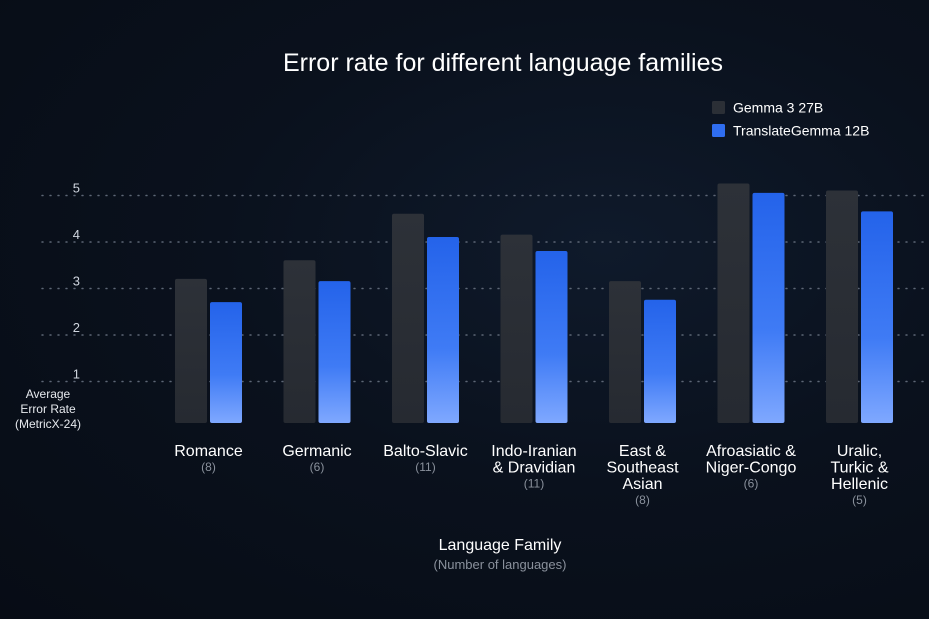  Describe the element at coordinates (76, 234) in the screenshot. I see `y-tick-label: 4` at that location.